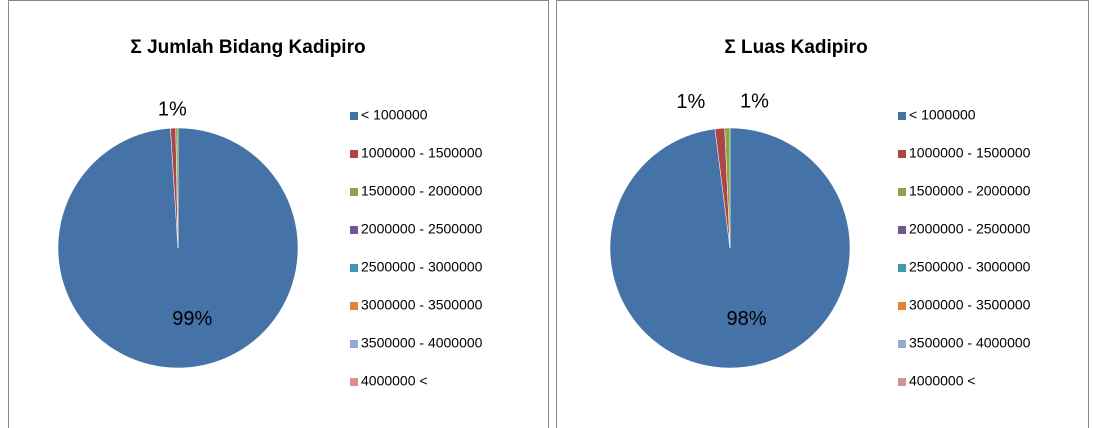 The width and height of the screenshot is (1093, 428). I want to click on chart-title: Σ Luas Kadipiro, so click(795, 47).